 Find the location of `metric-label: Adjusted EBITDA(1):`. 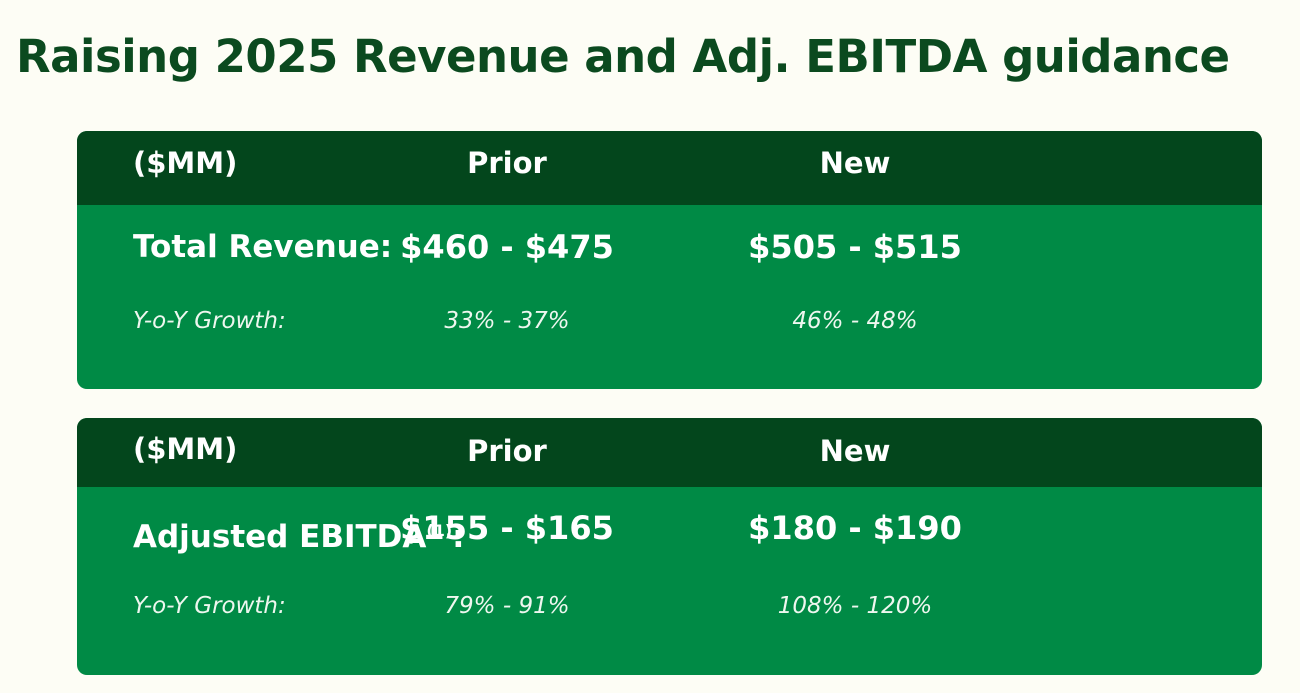

metric-label: Adjusted EBITDA(1): is located at coordinates (299, 537).